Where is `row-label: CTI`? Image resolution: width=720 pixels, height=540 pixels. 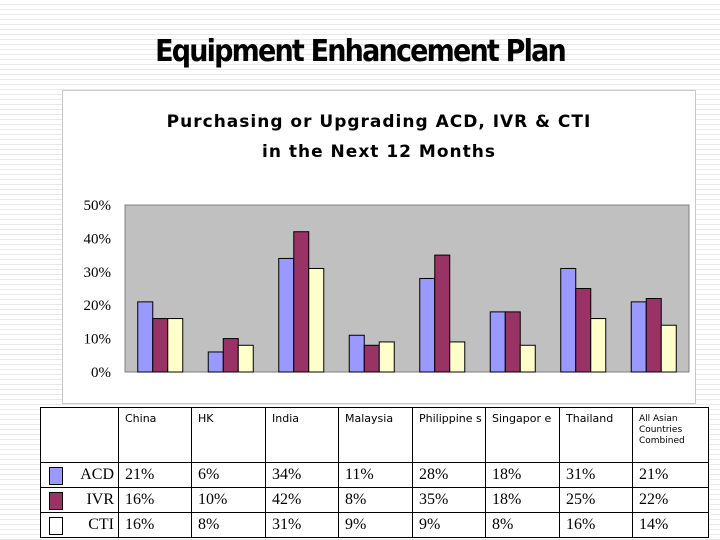
row-label: CTI is located at coordinates (101, 524).